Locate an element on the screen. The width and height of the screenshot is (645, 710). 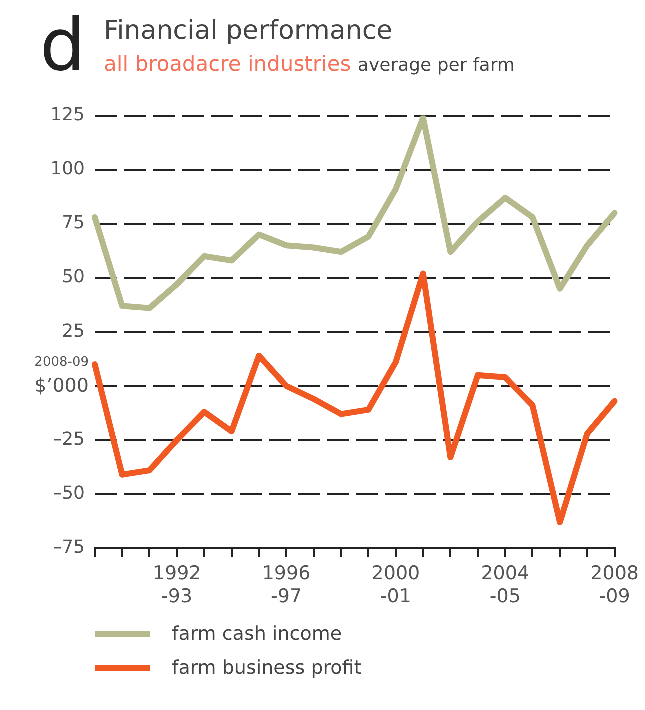
chart-subtitle: all broadacre industries is located at coordinates (228, 64).